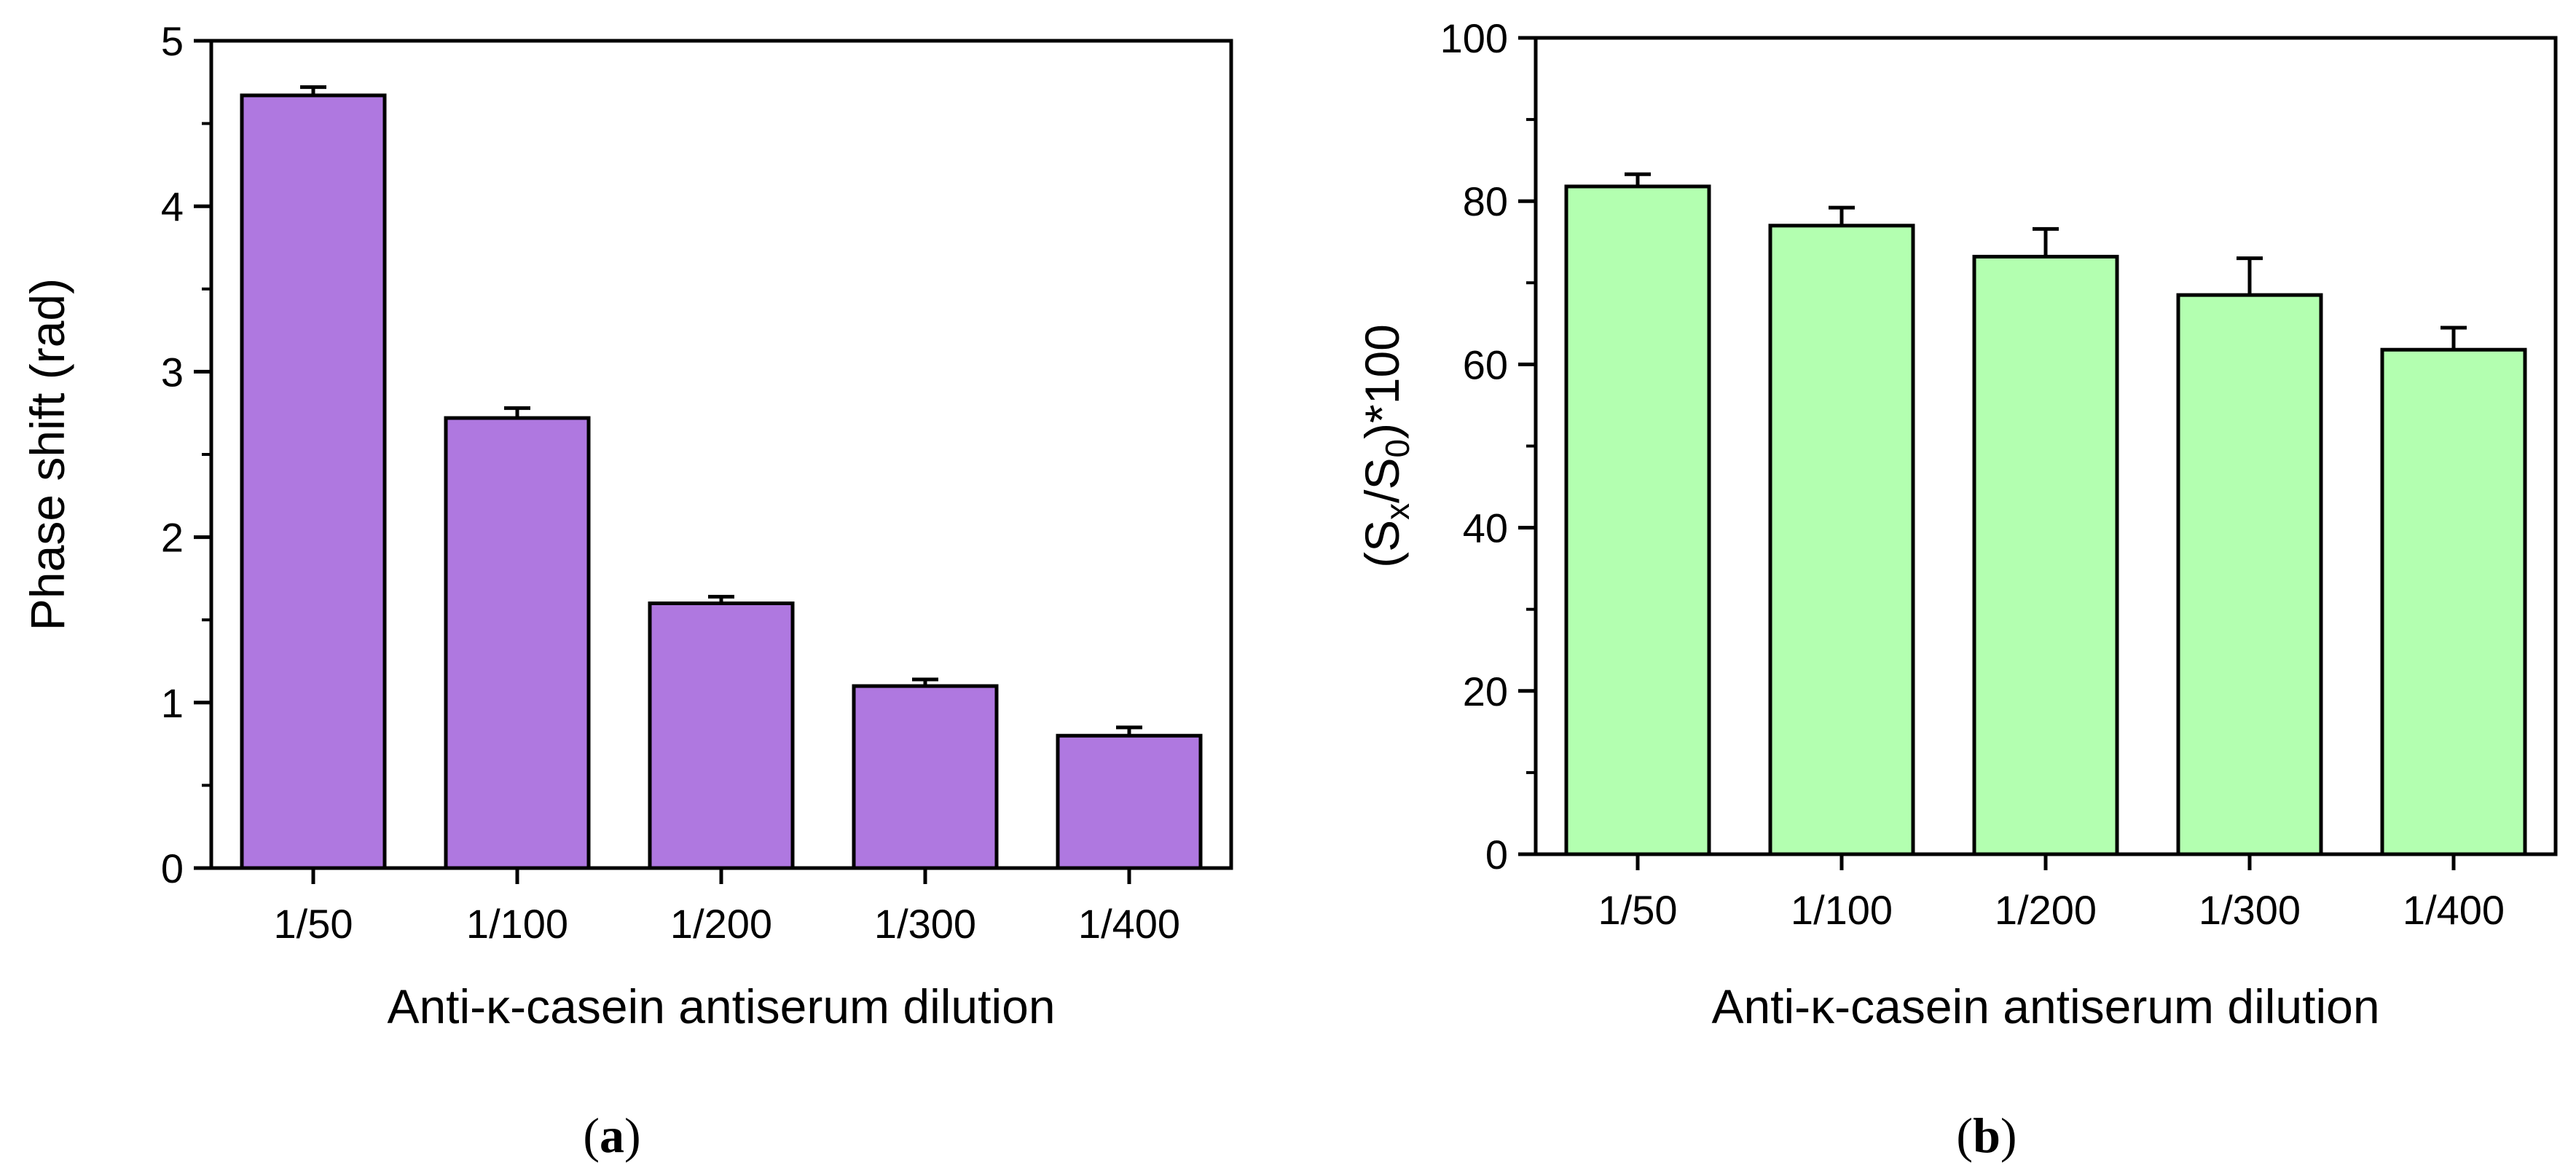 The image size is (2576, 1171). I want to click on y-tick-label-a-5: 5, so click(172, 41).